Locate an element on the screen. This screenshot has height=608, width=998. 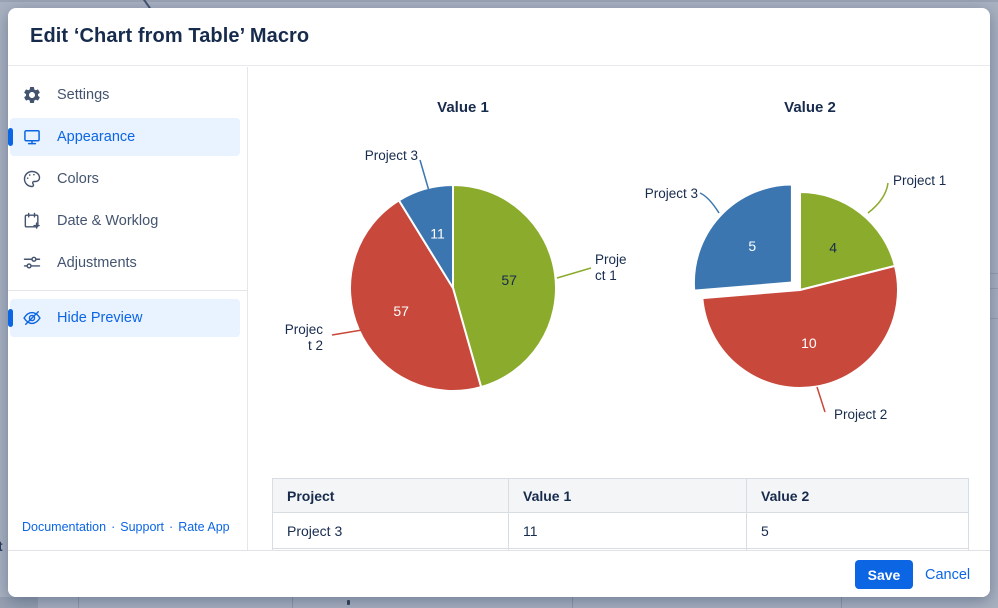
column-header-value1: Value 1 is located at coordinates (628, 496).